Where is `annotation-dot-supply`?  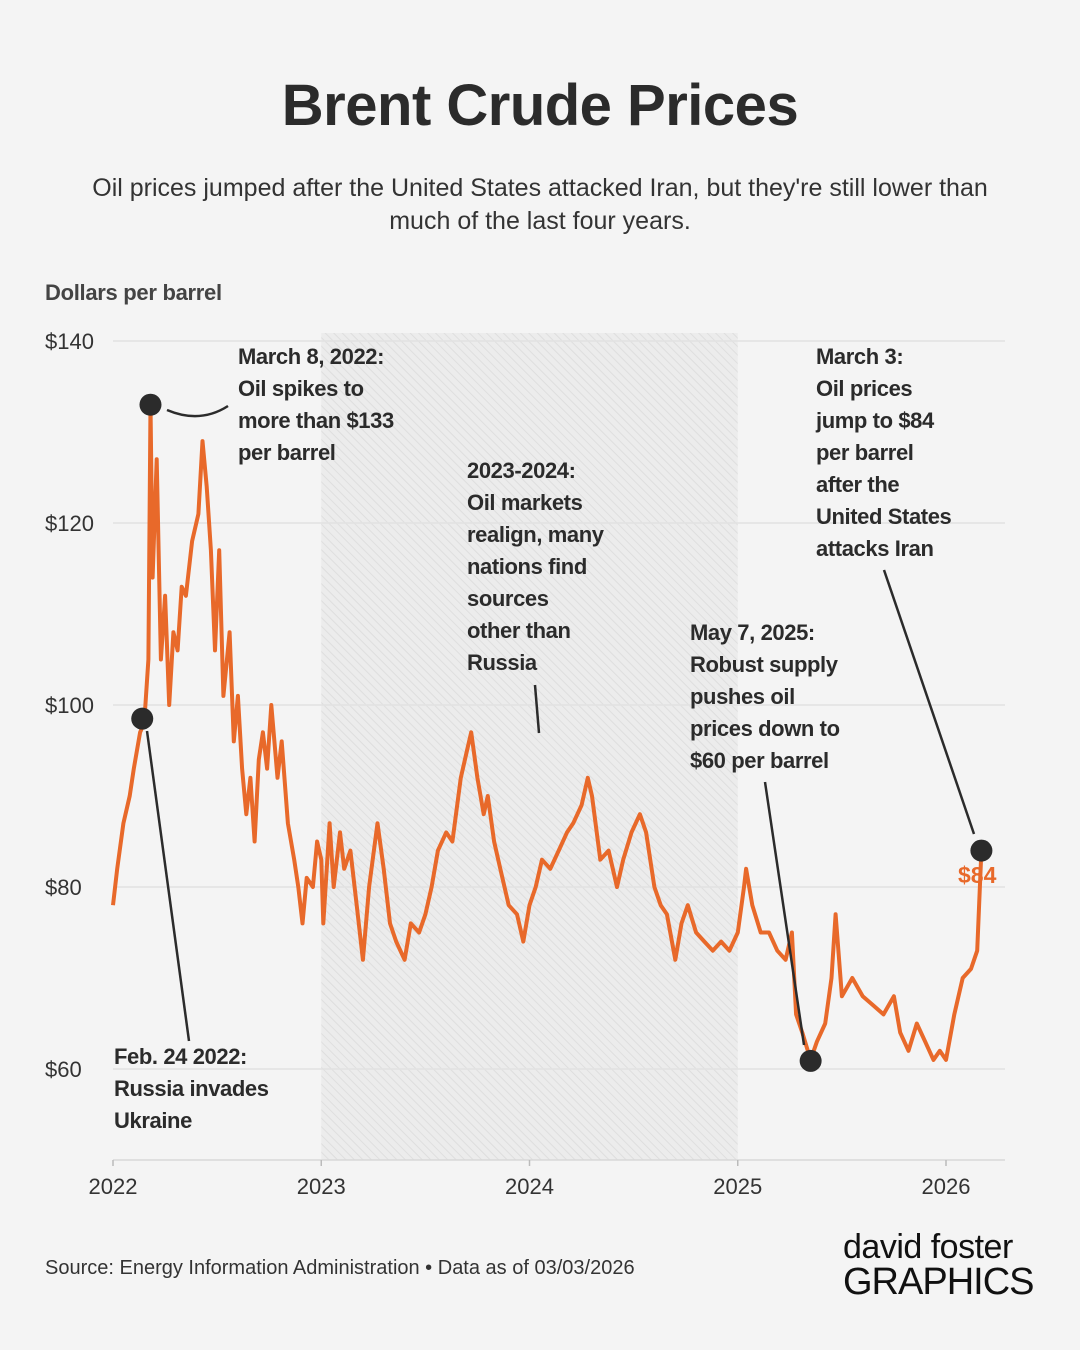 annotation-dot-supply is located at coordinates (810, 1060).